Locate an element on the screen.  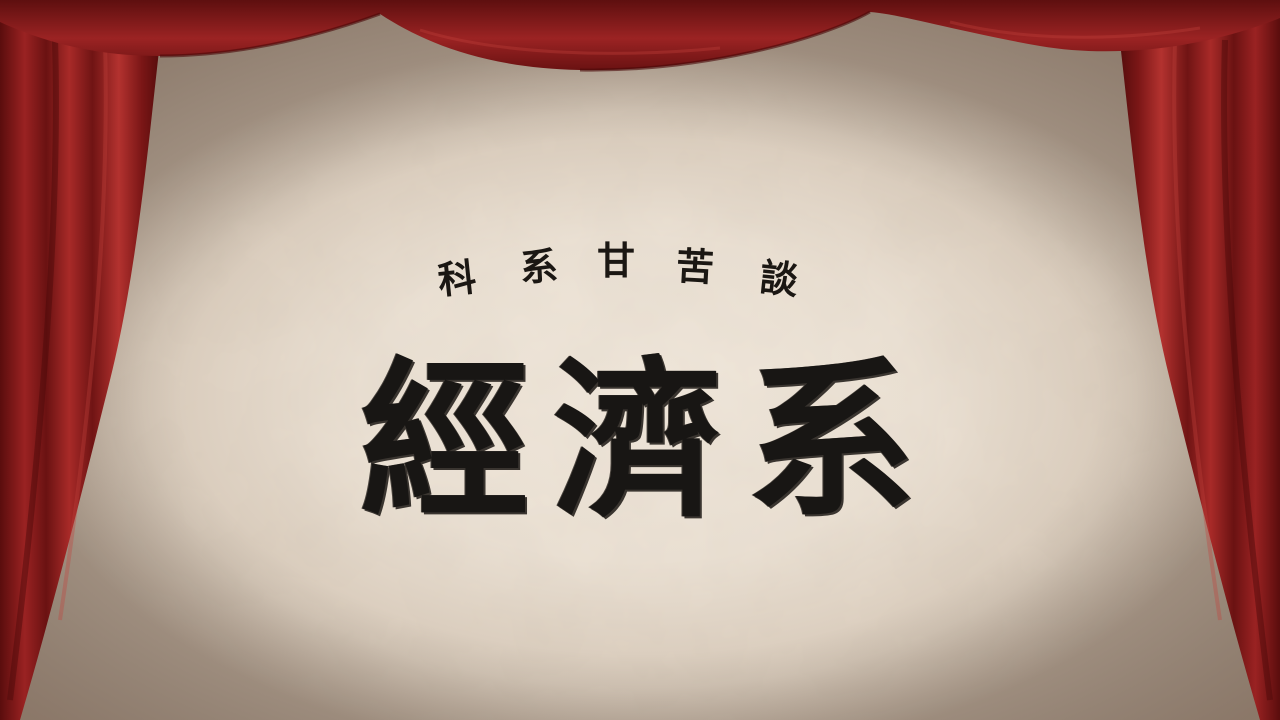
subtitle-char: 系 is located at coordinates (539, 266).